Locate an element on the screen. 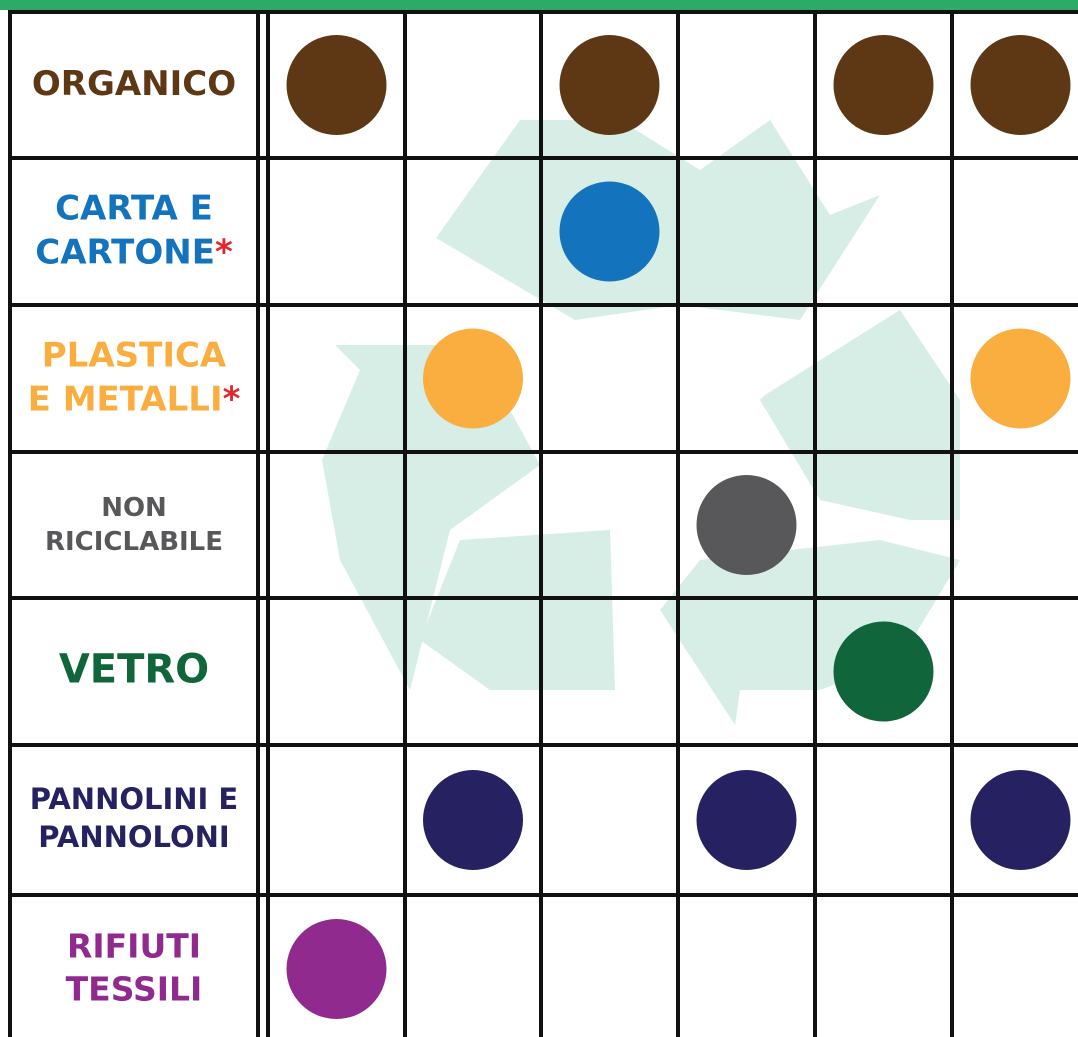 The width and height of the screenshot is (1078, 1037). row-label-line: TESSILI is located at coordinates (134, 988).